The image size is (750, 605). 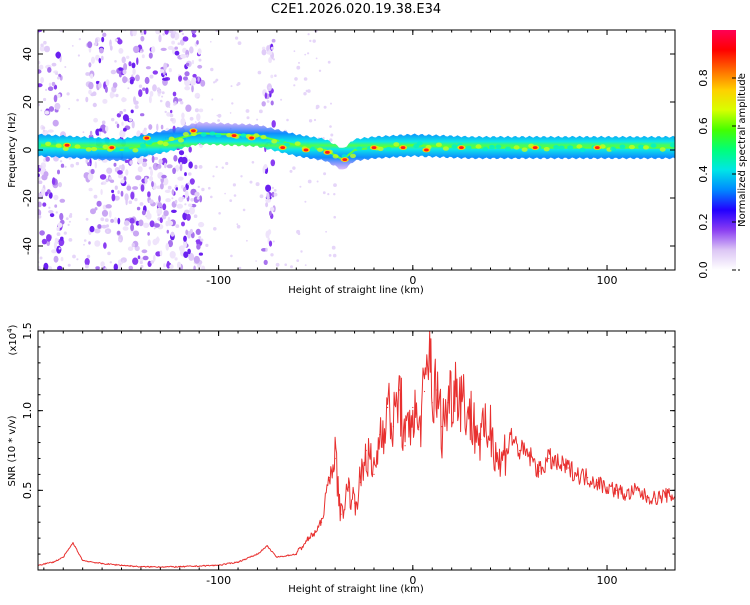 What do you see at coordinates (607, 280) in the screenshot?
I see `spectrogram-xtick-label: 100` at bounding box center [607, 280].